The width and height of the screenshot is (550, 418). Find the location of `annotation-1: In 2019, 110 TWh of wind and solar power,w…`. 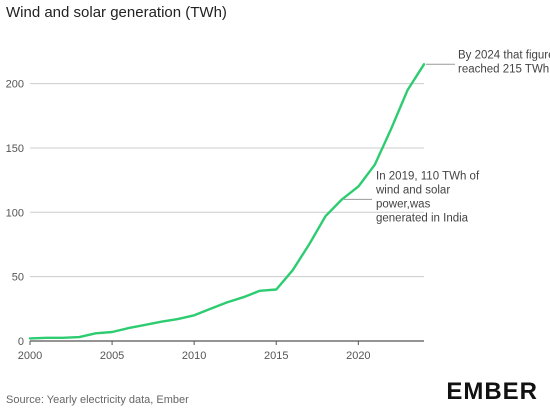

annotation-1: In 2019, 110 TWh of wind and solar power,w… is located at coordinates (427, 197).